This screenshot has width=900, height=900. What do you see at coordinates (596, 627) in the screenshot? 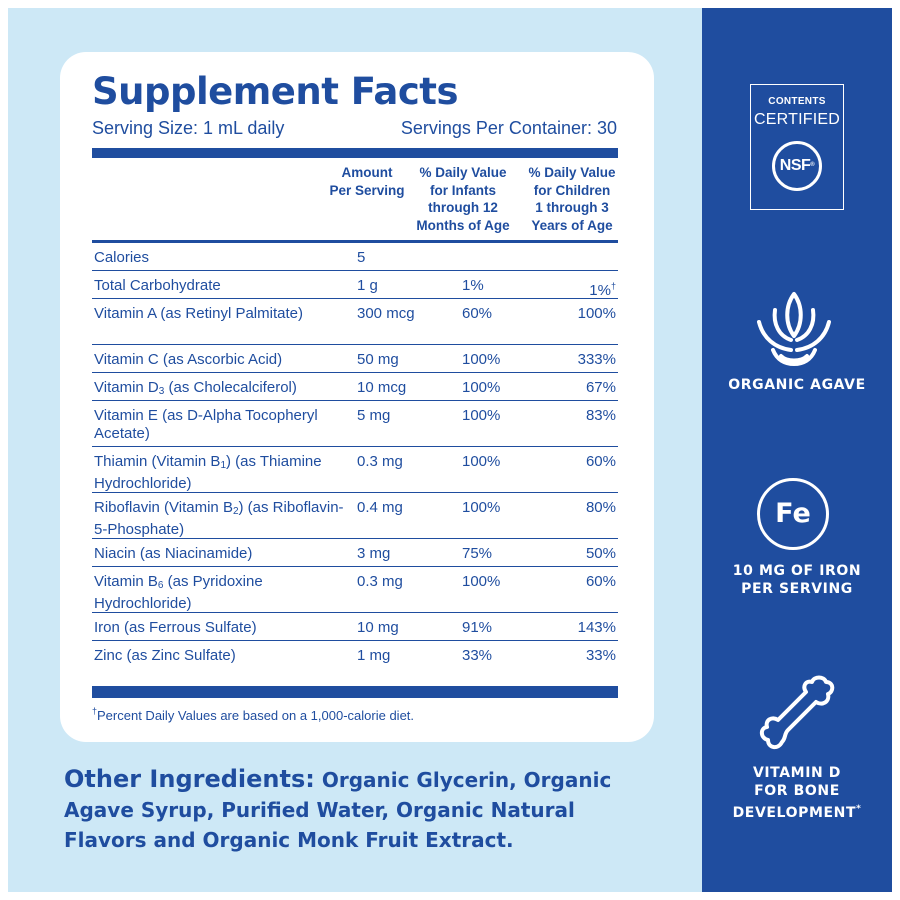
I see `dv-children: 143%` at bounding box center [596, 627].